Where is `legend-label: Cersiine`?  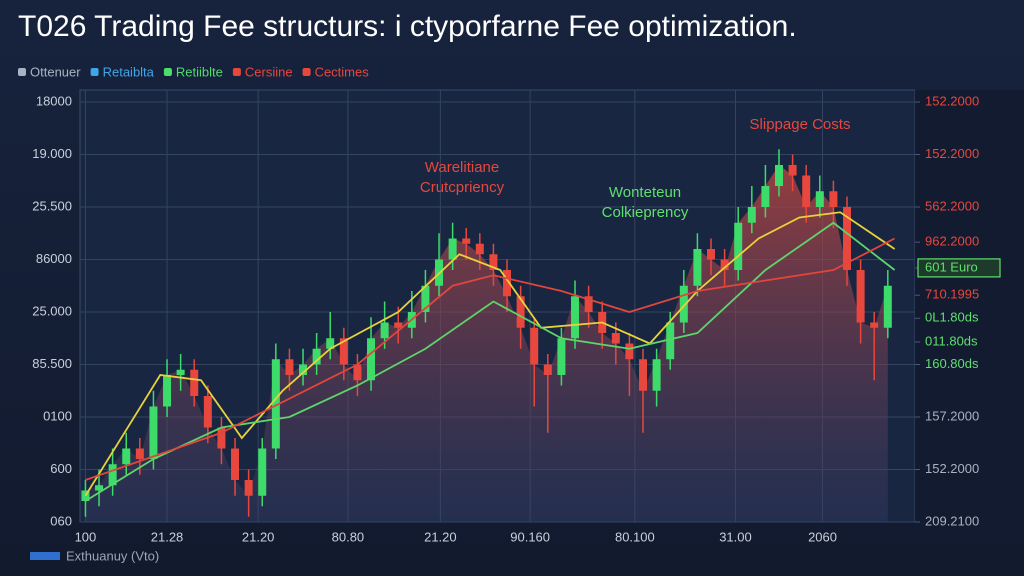
legend-label: Cersiine is located at coordinates (269, 71).